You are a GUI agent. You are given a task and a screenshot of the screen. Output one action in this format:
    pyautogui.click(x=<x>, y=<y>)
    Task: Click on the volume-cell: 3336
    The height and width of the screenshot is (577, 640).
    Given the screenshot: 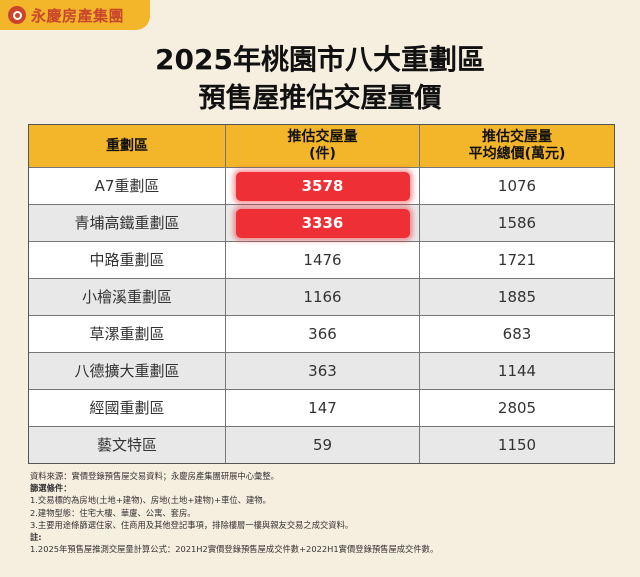 What is the action you would take?
    pyautogui.click(x=322, y=223)
    